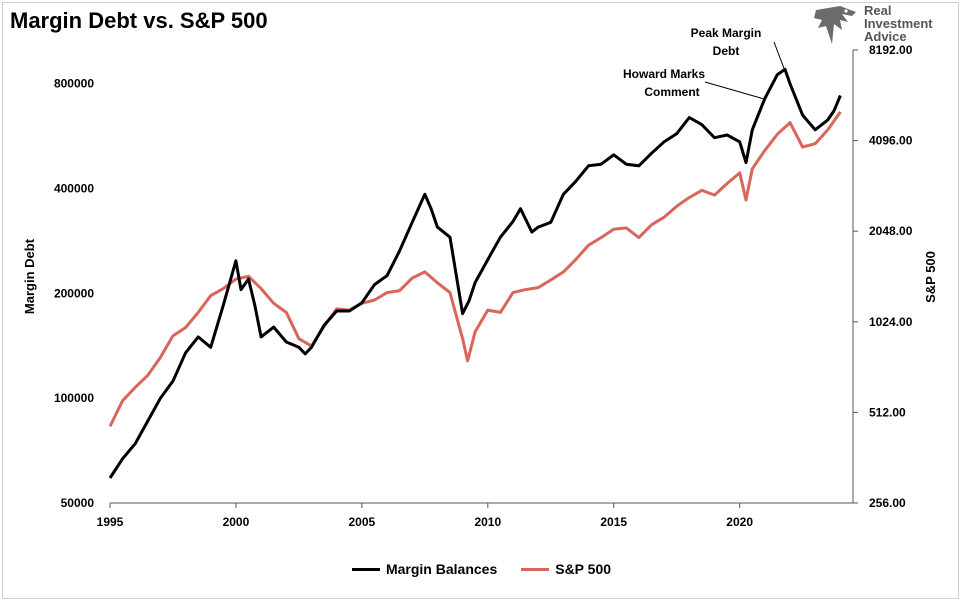 This screenshot has height=603, width=963. Describe the element at coordinates (930, 277) in the screenshot. I see `y-axis-title-right: S&P 500` at that location.